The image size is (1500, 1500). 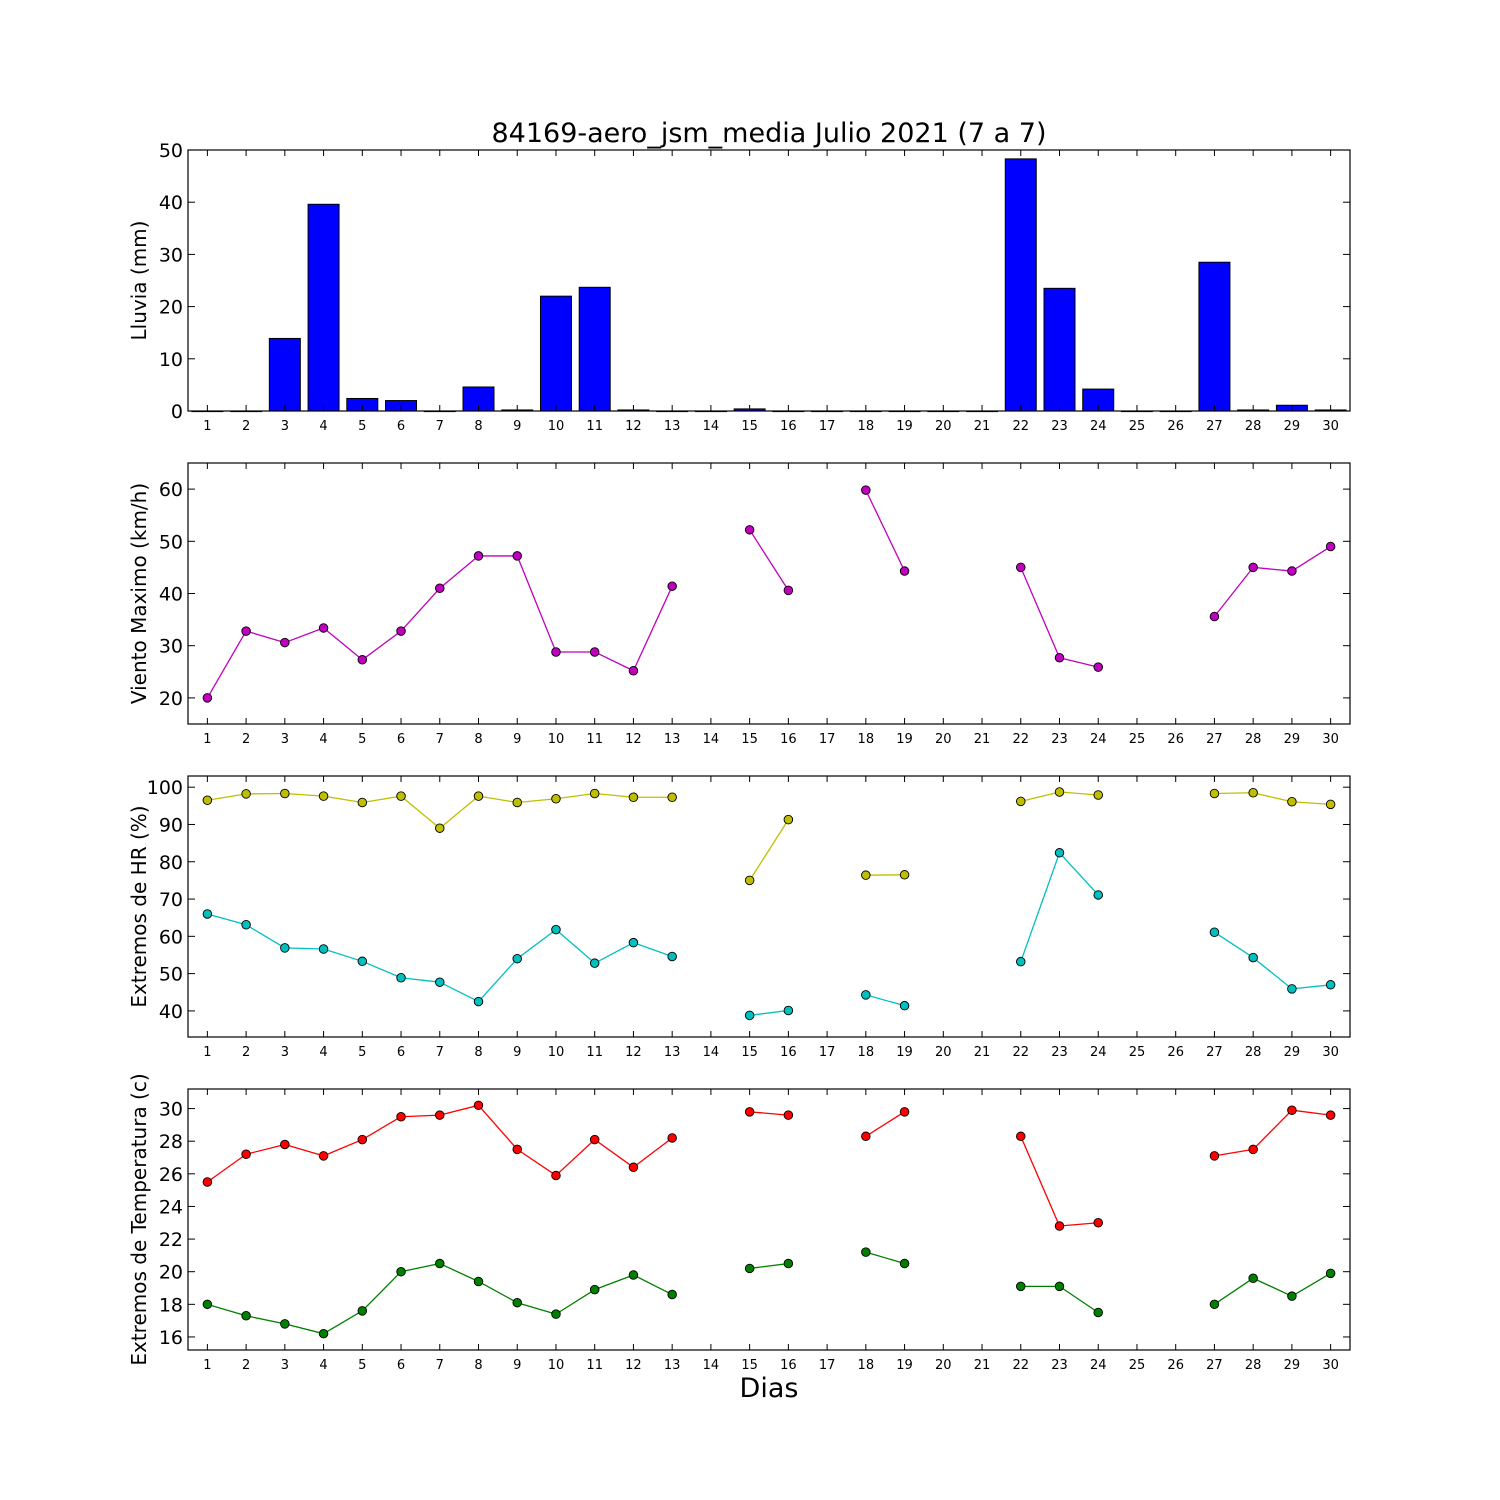 What do you see at coordinates (1330, 1052) in the screenshot?
I see `x-tick-label: 30` at bounding box center [1330, 1052].